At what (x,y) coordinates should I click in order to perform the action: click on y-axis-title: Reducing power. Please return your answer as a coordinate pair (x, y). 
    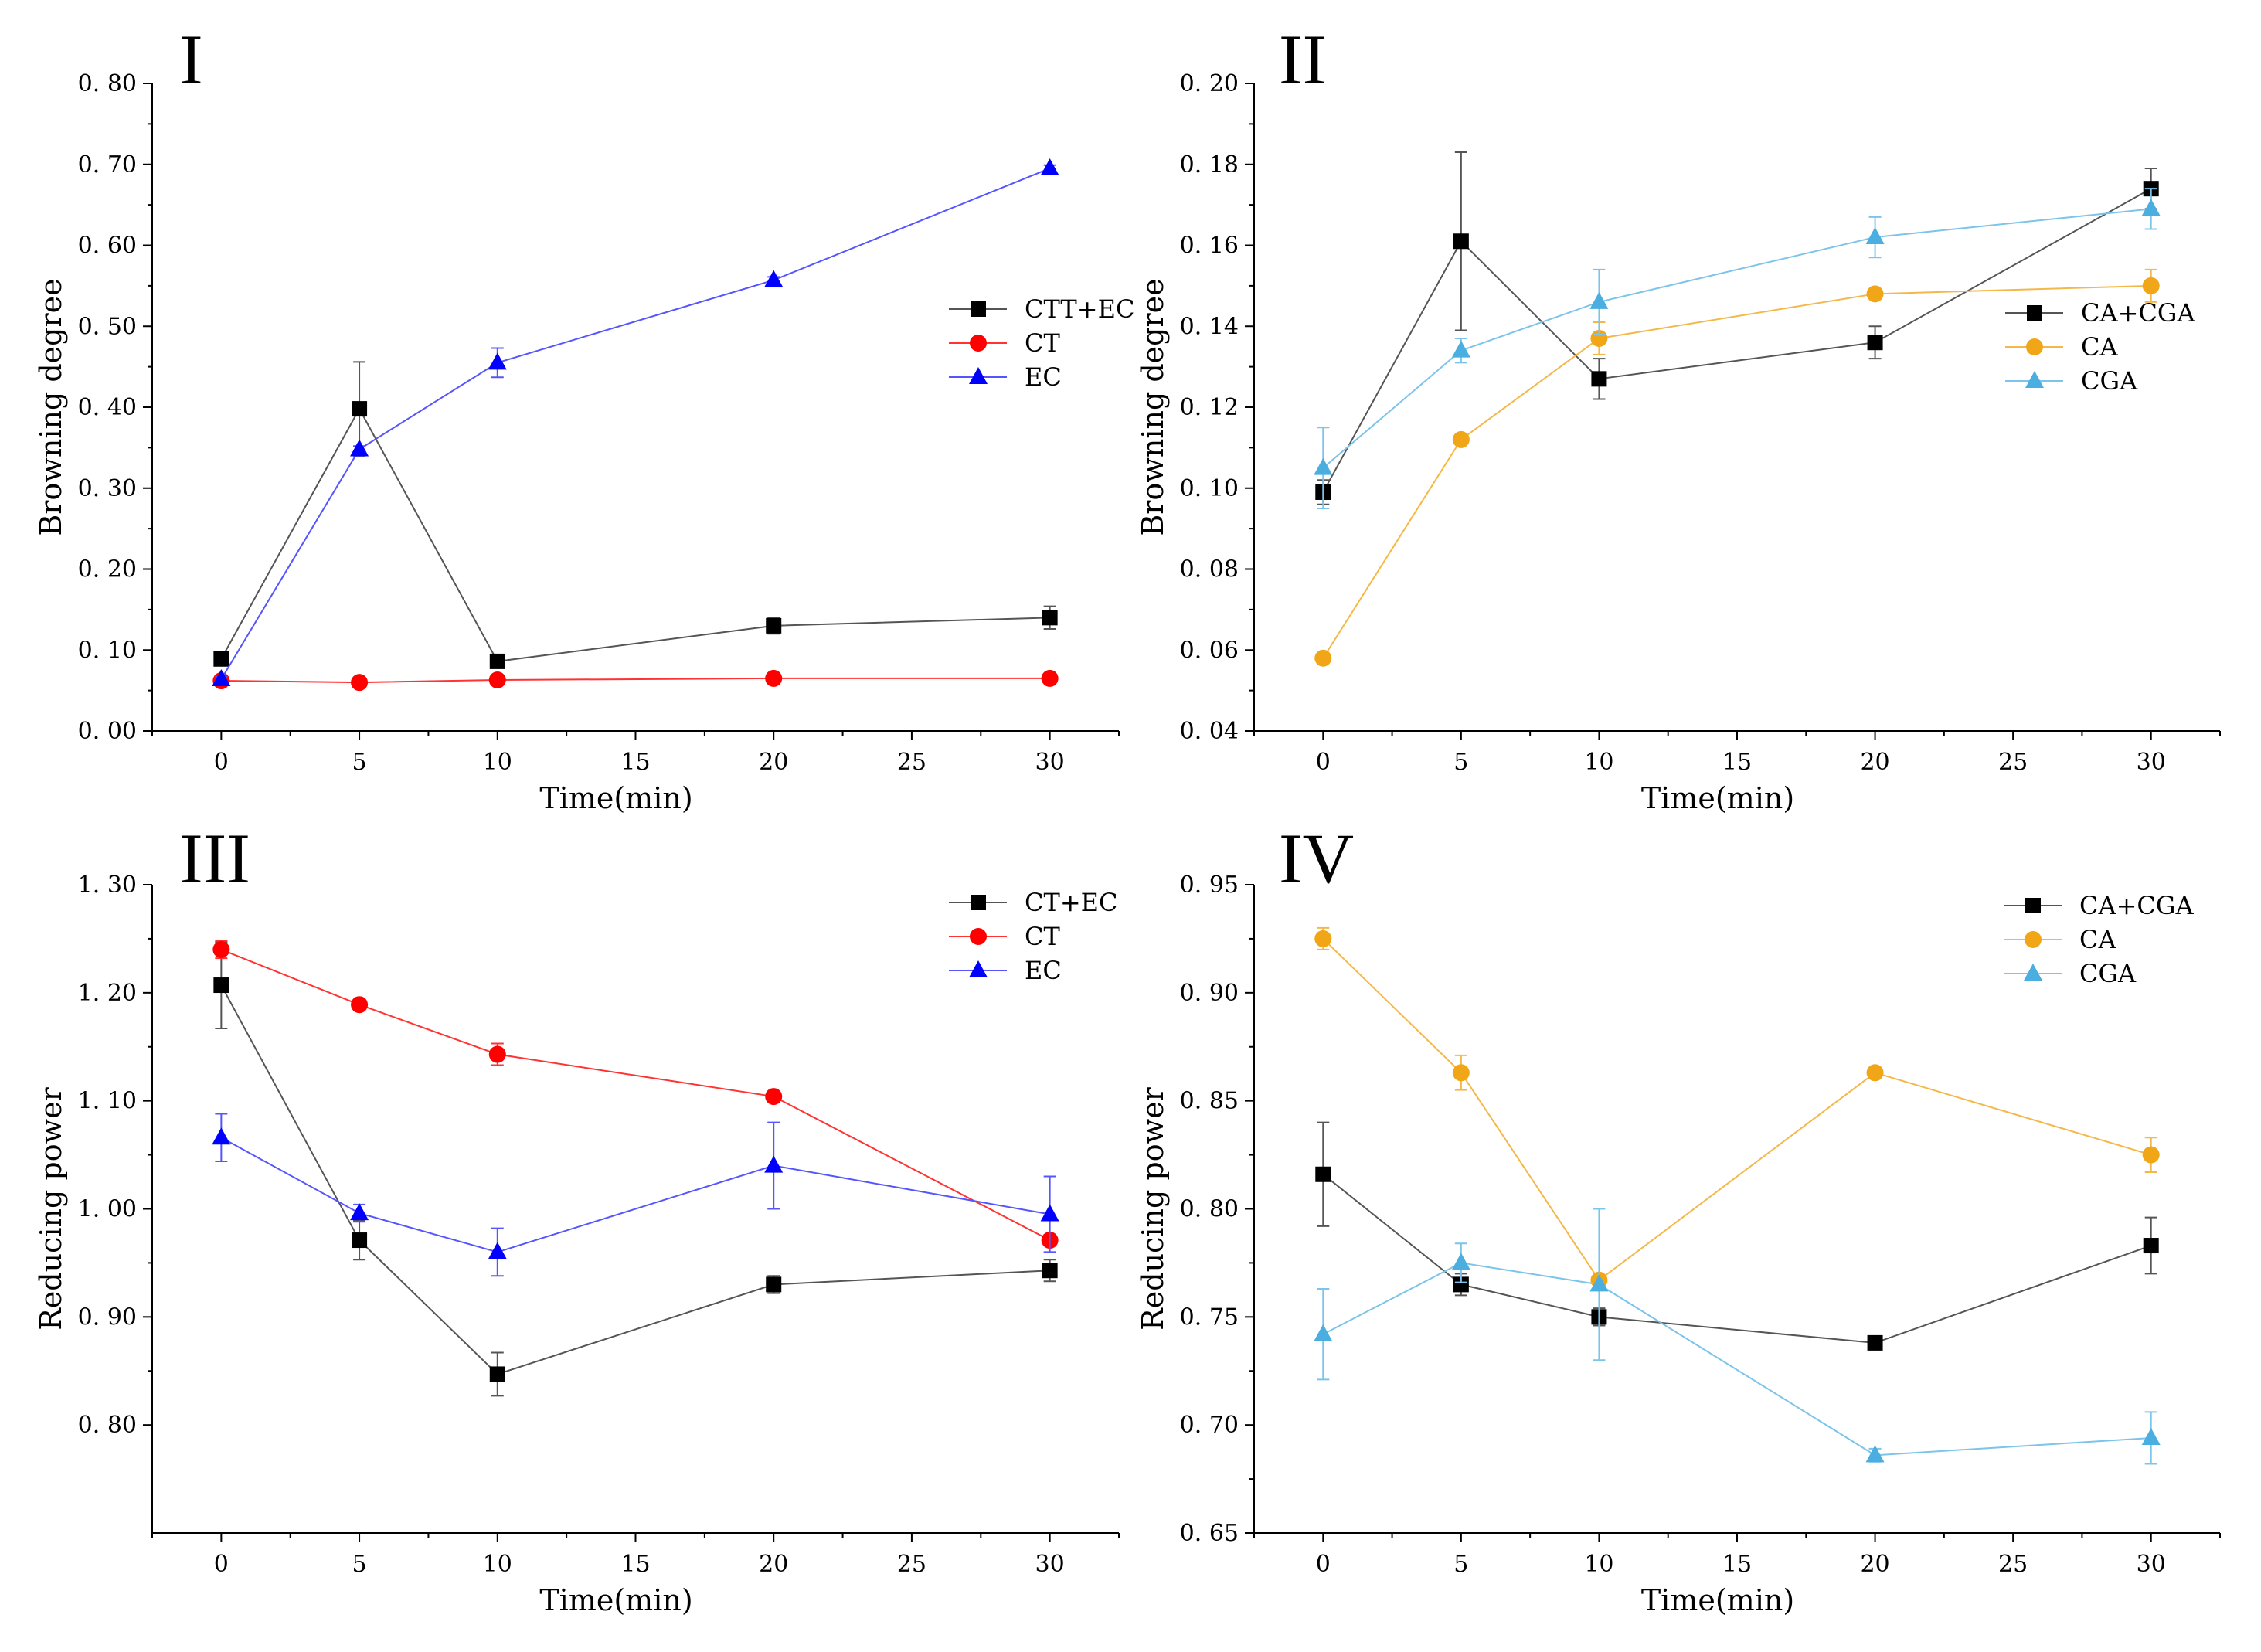
    Looking at the image, I should click on (51, 1208).